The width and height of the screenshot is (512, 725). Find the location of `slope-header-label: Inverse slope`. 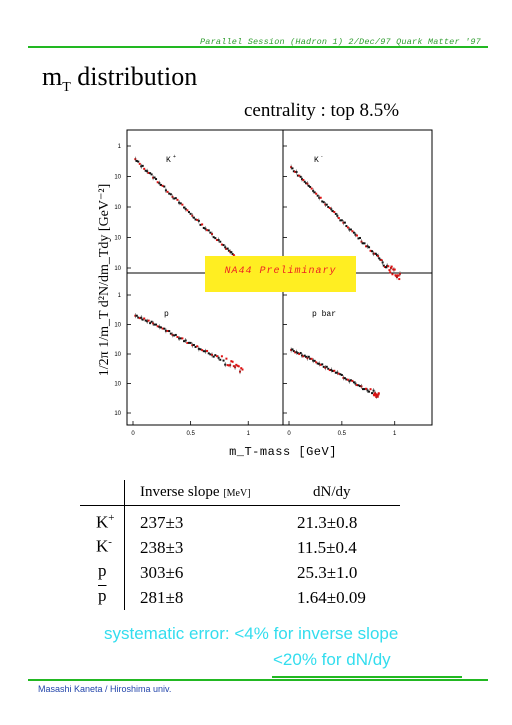

slope-header-label: Inverse slope is located at coordinates (180, 492).